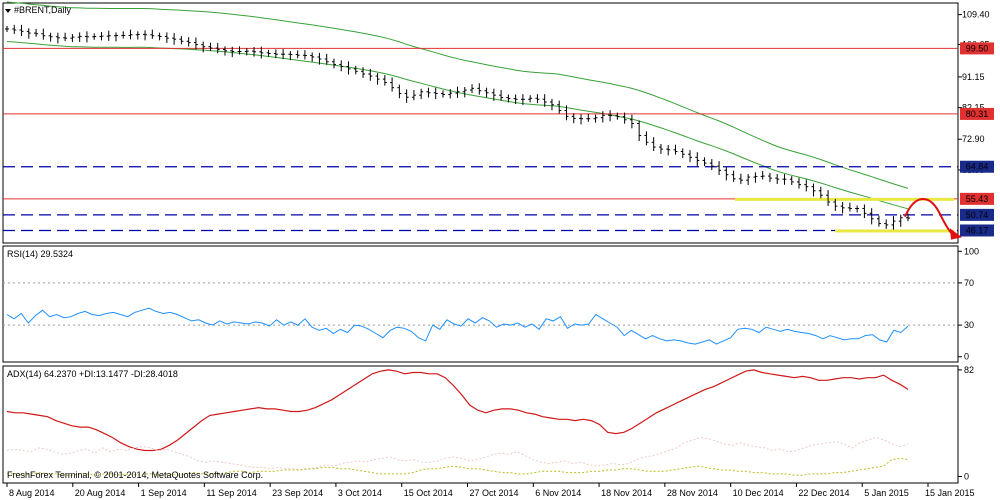  Describe the element at coordinates (8, 11) in the screenshot. I see `chevron-down-icon` at that location.